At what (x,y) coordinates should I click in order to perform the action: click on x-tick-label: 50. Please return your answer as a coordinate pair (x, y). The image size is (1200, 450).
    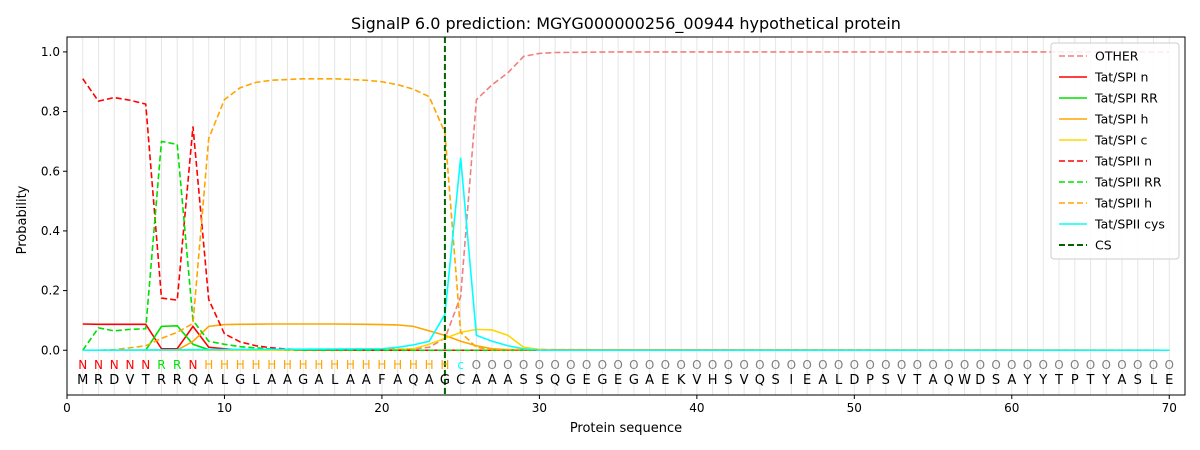
    Looking at the image, I should click on (854, 408).